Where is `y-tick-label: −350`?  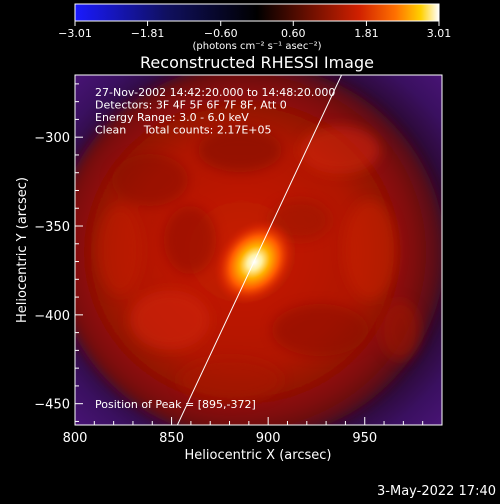 y-tick-label: −350 is located at coordinates (52, 227).